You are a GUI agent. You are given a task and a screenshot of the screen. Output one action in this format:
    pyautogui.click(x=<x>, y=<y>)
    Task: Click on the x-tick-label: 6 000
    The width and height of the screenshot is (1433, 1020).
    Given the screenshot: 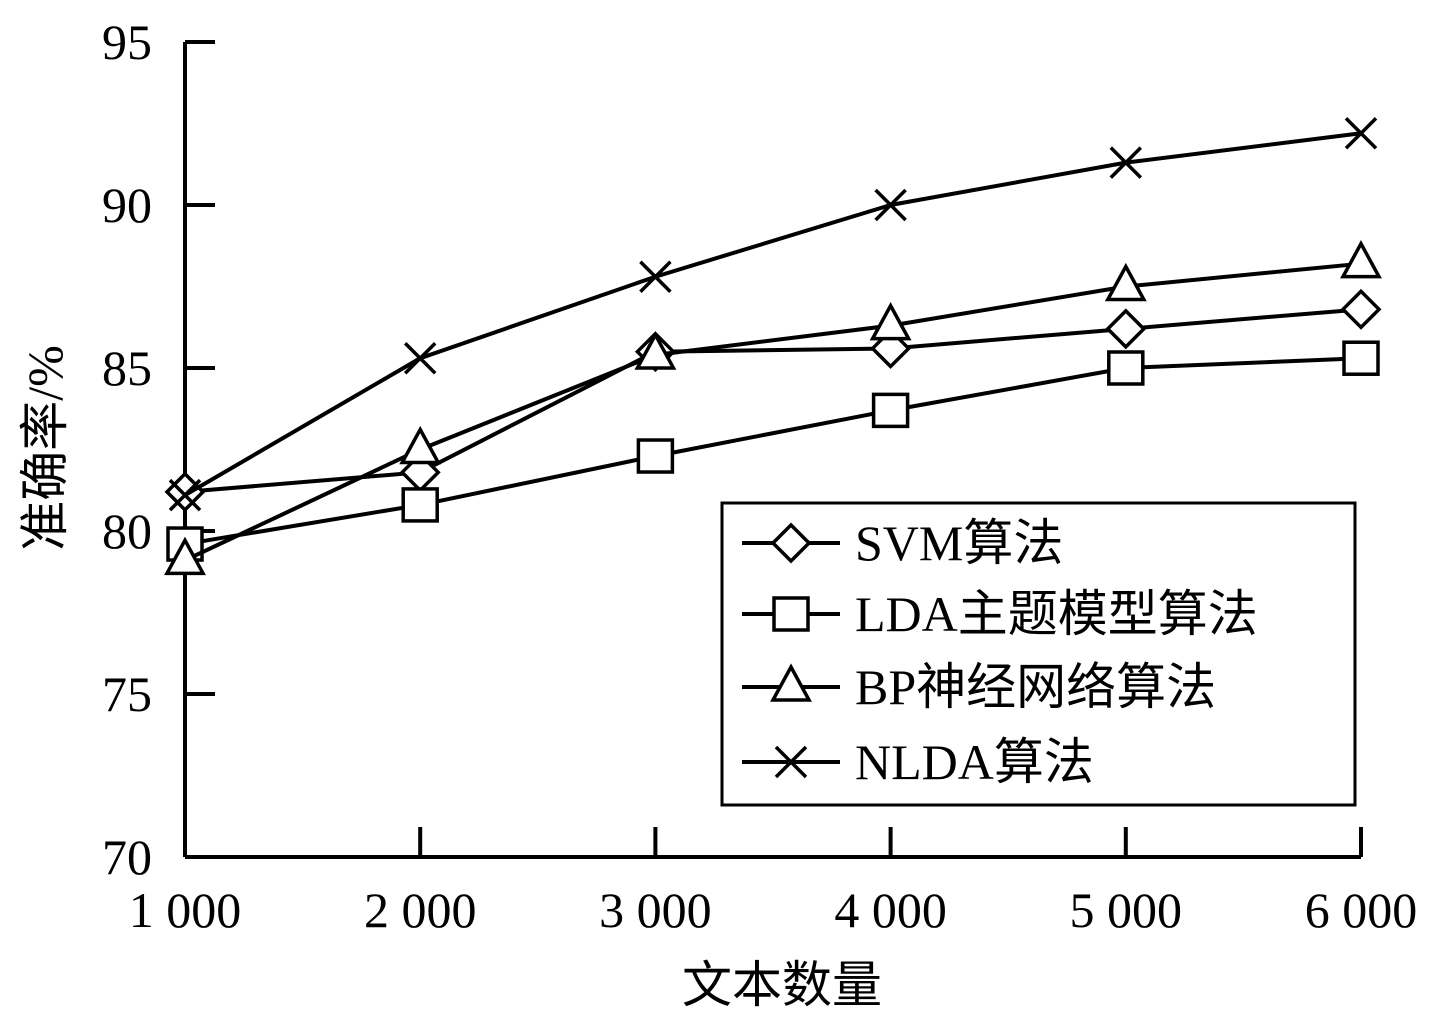 What is the action you would take?
    pyautogui.click(x=1361, y=910)
    